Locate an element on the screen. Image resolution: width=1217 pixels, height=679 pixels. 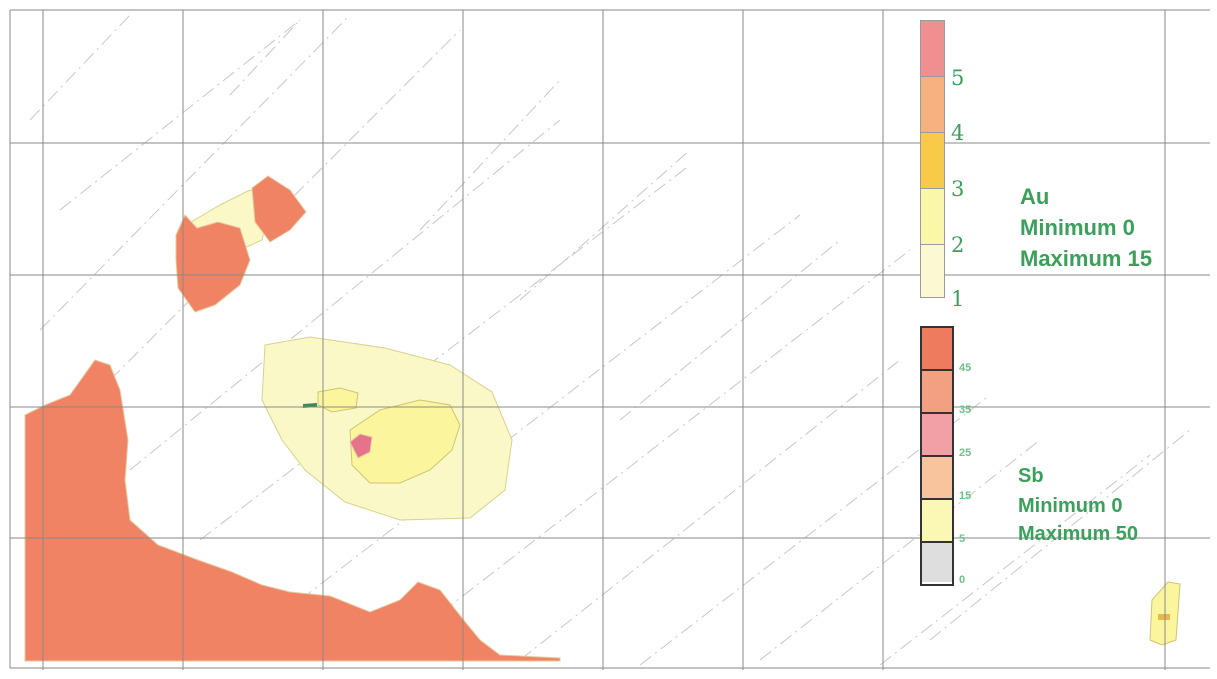
sb-legend is located at coordinates (937, 456).